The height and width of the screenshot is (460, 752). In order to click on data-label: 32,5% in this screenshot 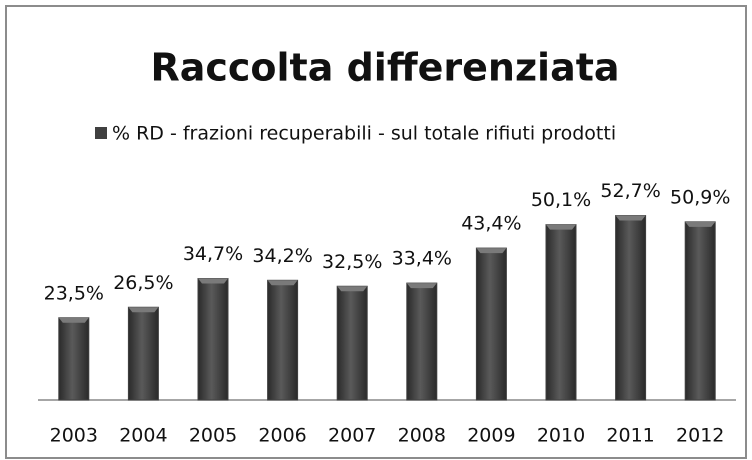, I will do `click(352, 262)`.